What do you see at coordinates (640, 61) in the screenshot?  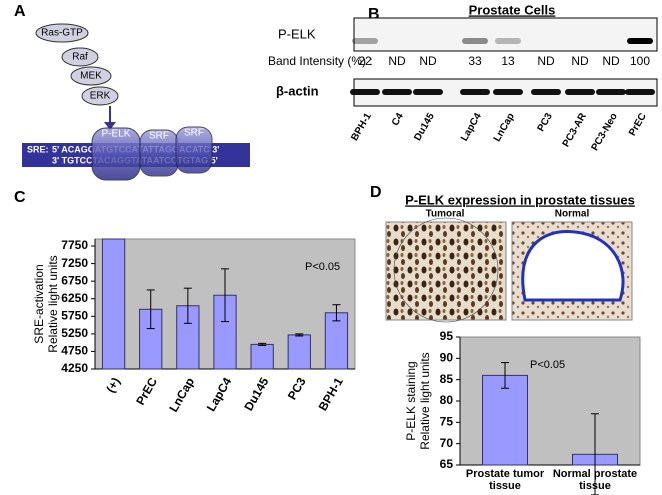 I see `intensity-value: 100` at bounding box center [640, 61].